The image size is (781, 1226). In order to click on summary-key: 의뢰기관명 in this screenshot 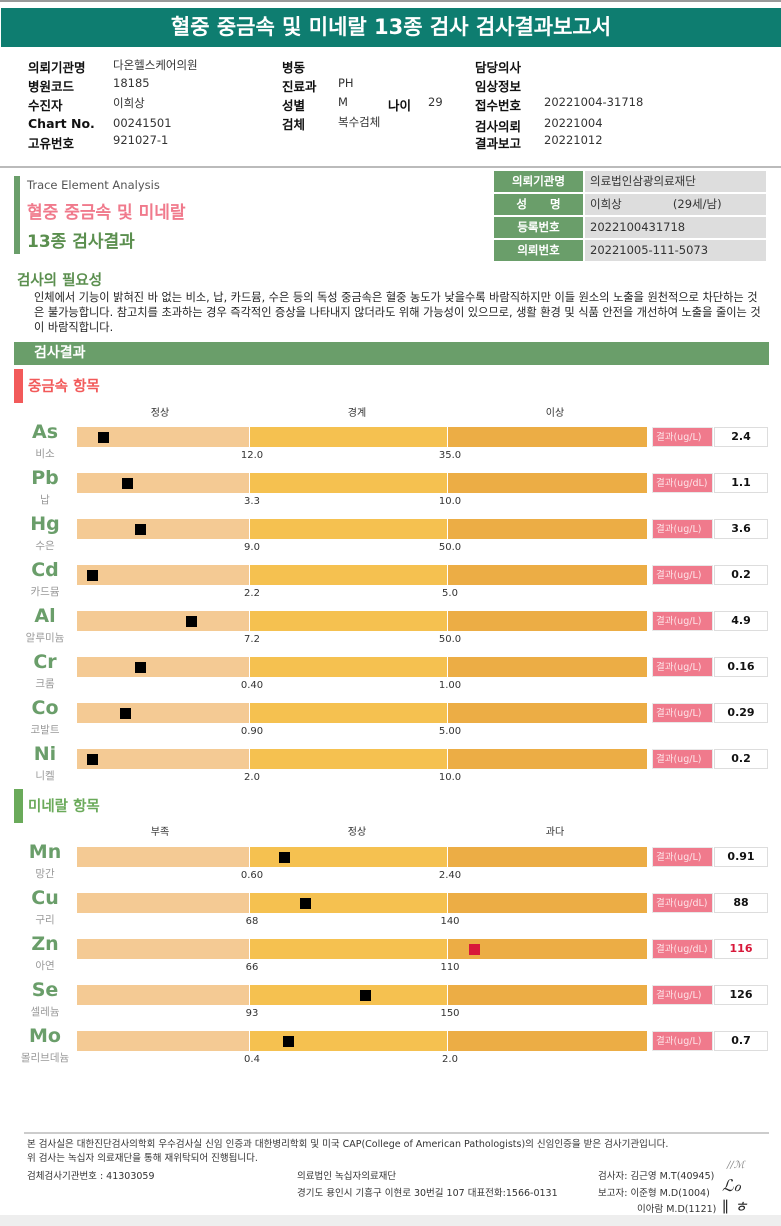, I will do `click(538, 181)`.